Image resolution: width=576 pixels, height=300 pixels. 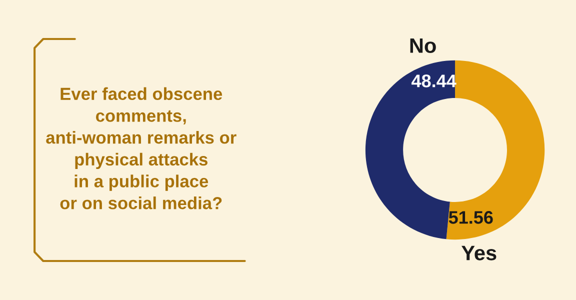 I want to click on slice-label: No, so click(x=423, y=46).